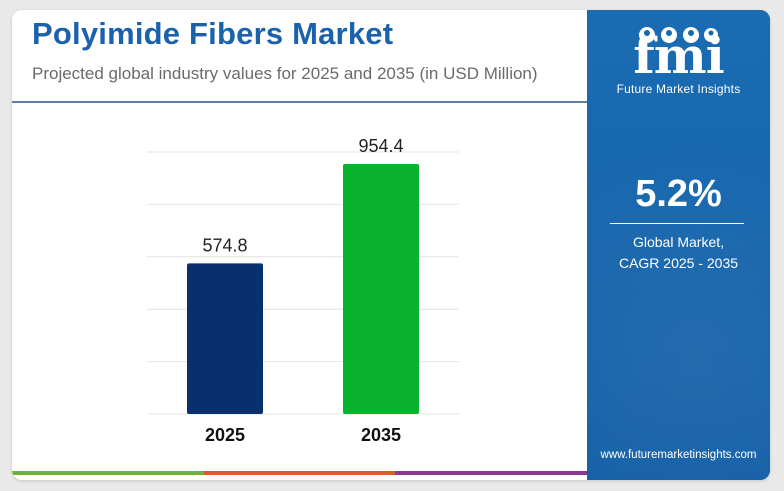 This screenshot has height=491, width=784. What do you see at coordinates (678, 253) in the screenshot?
I see `cagr-label: Global Market, CAGR 2025 - 2035` at bounding box center [678, 253].